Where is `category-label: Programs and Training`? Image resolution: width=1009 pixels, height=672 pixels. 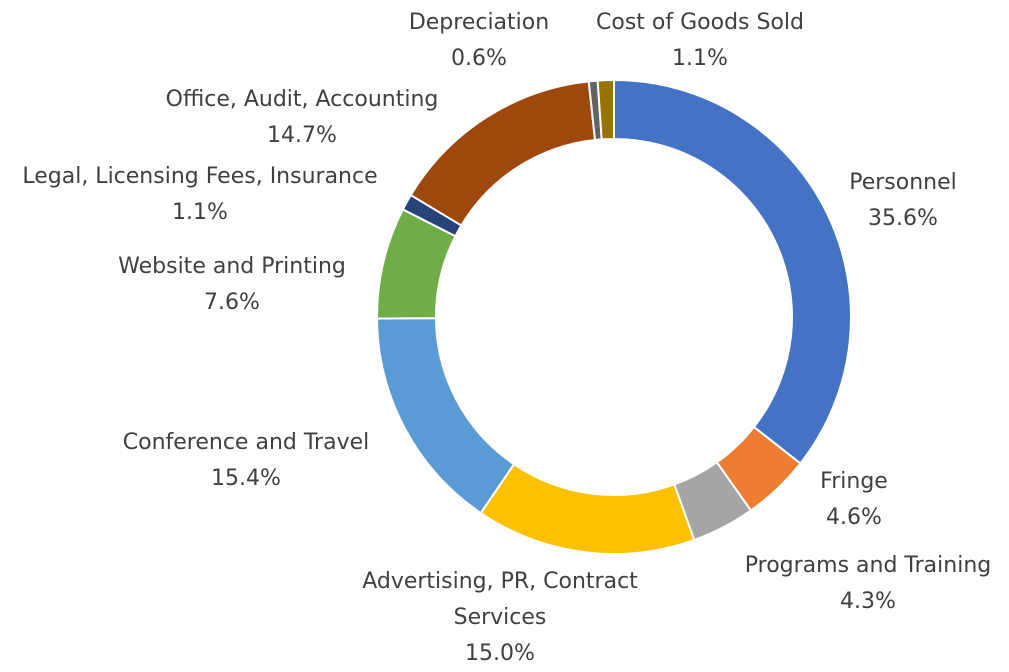 category-label: Programs and Training is located at coordinates (868, 565).